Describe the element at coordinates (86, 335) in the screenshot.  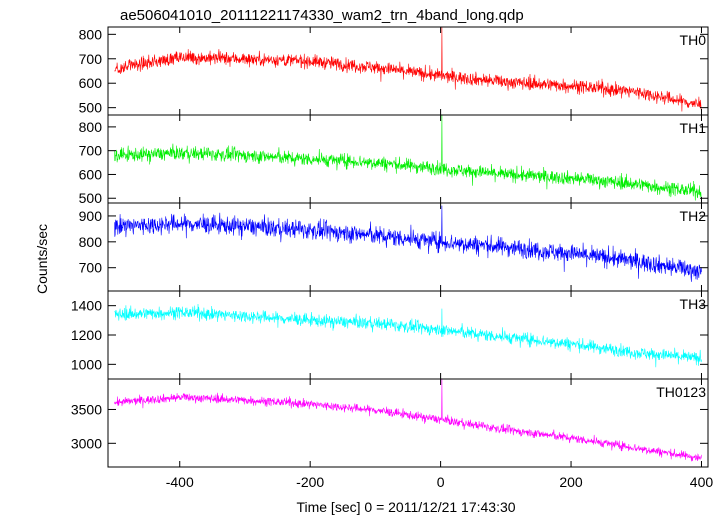
I see `y-tick-label: 1200` at that location.